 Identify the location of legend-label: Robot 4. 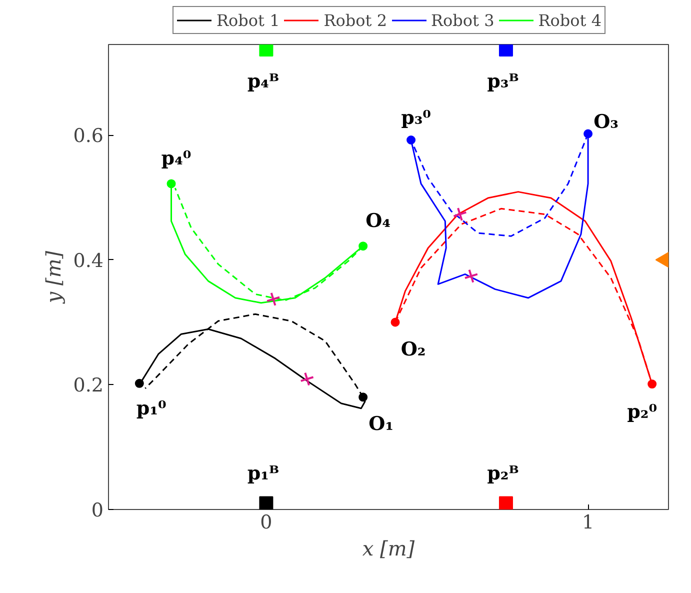
(570, 20).